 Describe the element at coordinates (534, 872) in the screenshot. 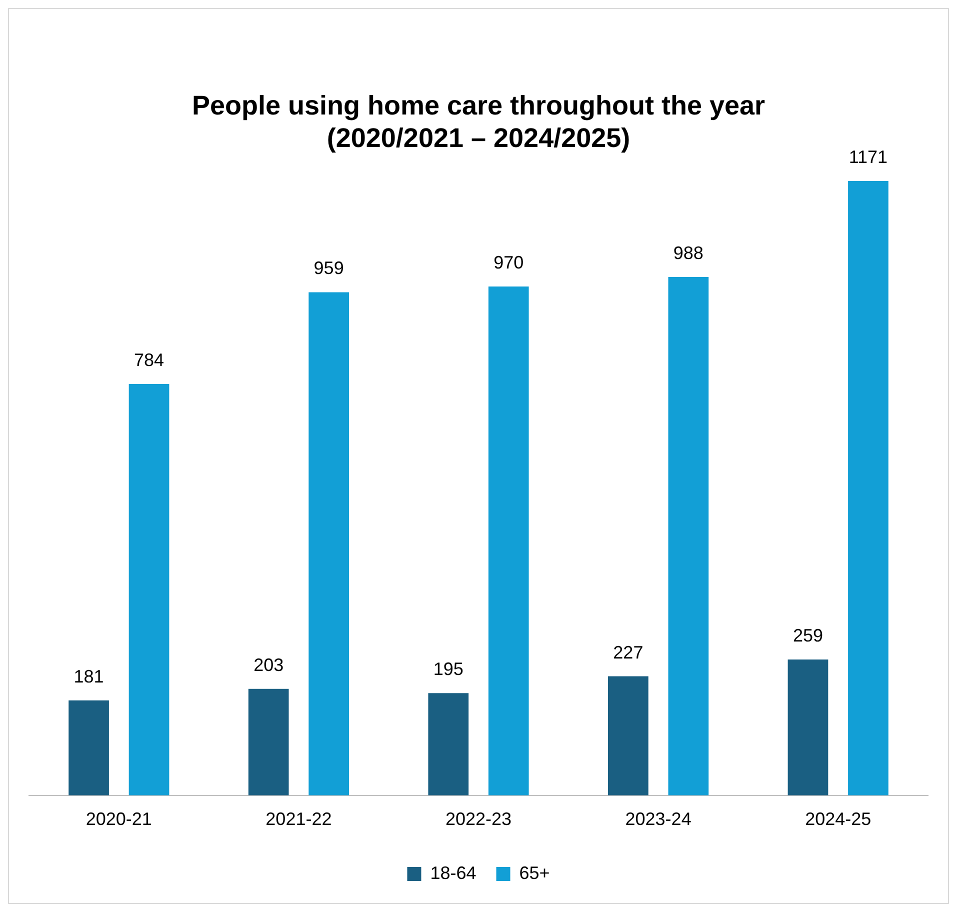

I see `legend-label: 65+` at that location.